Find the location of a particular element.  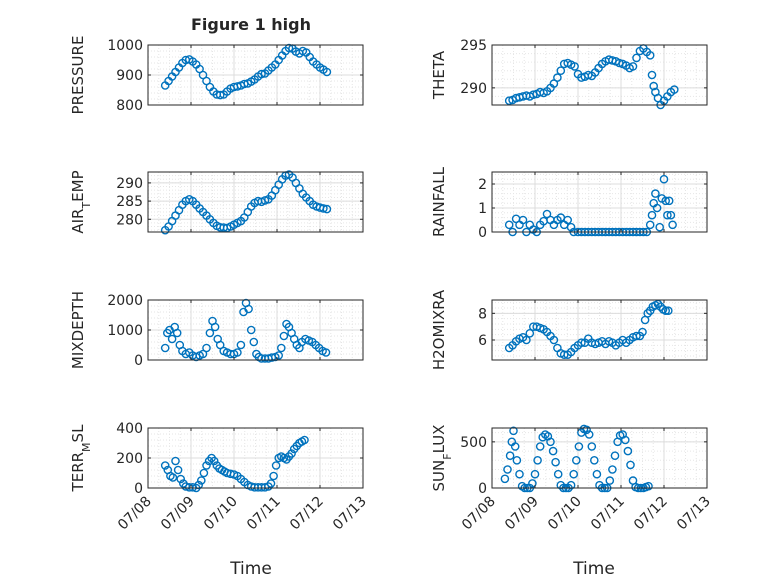

x-tick-label: 07/09 is located at coordinates (178, 514).